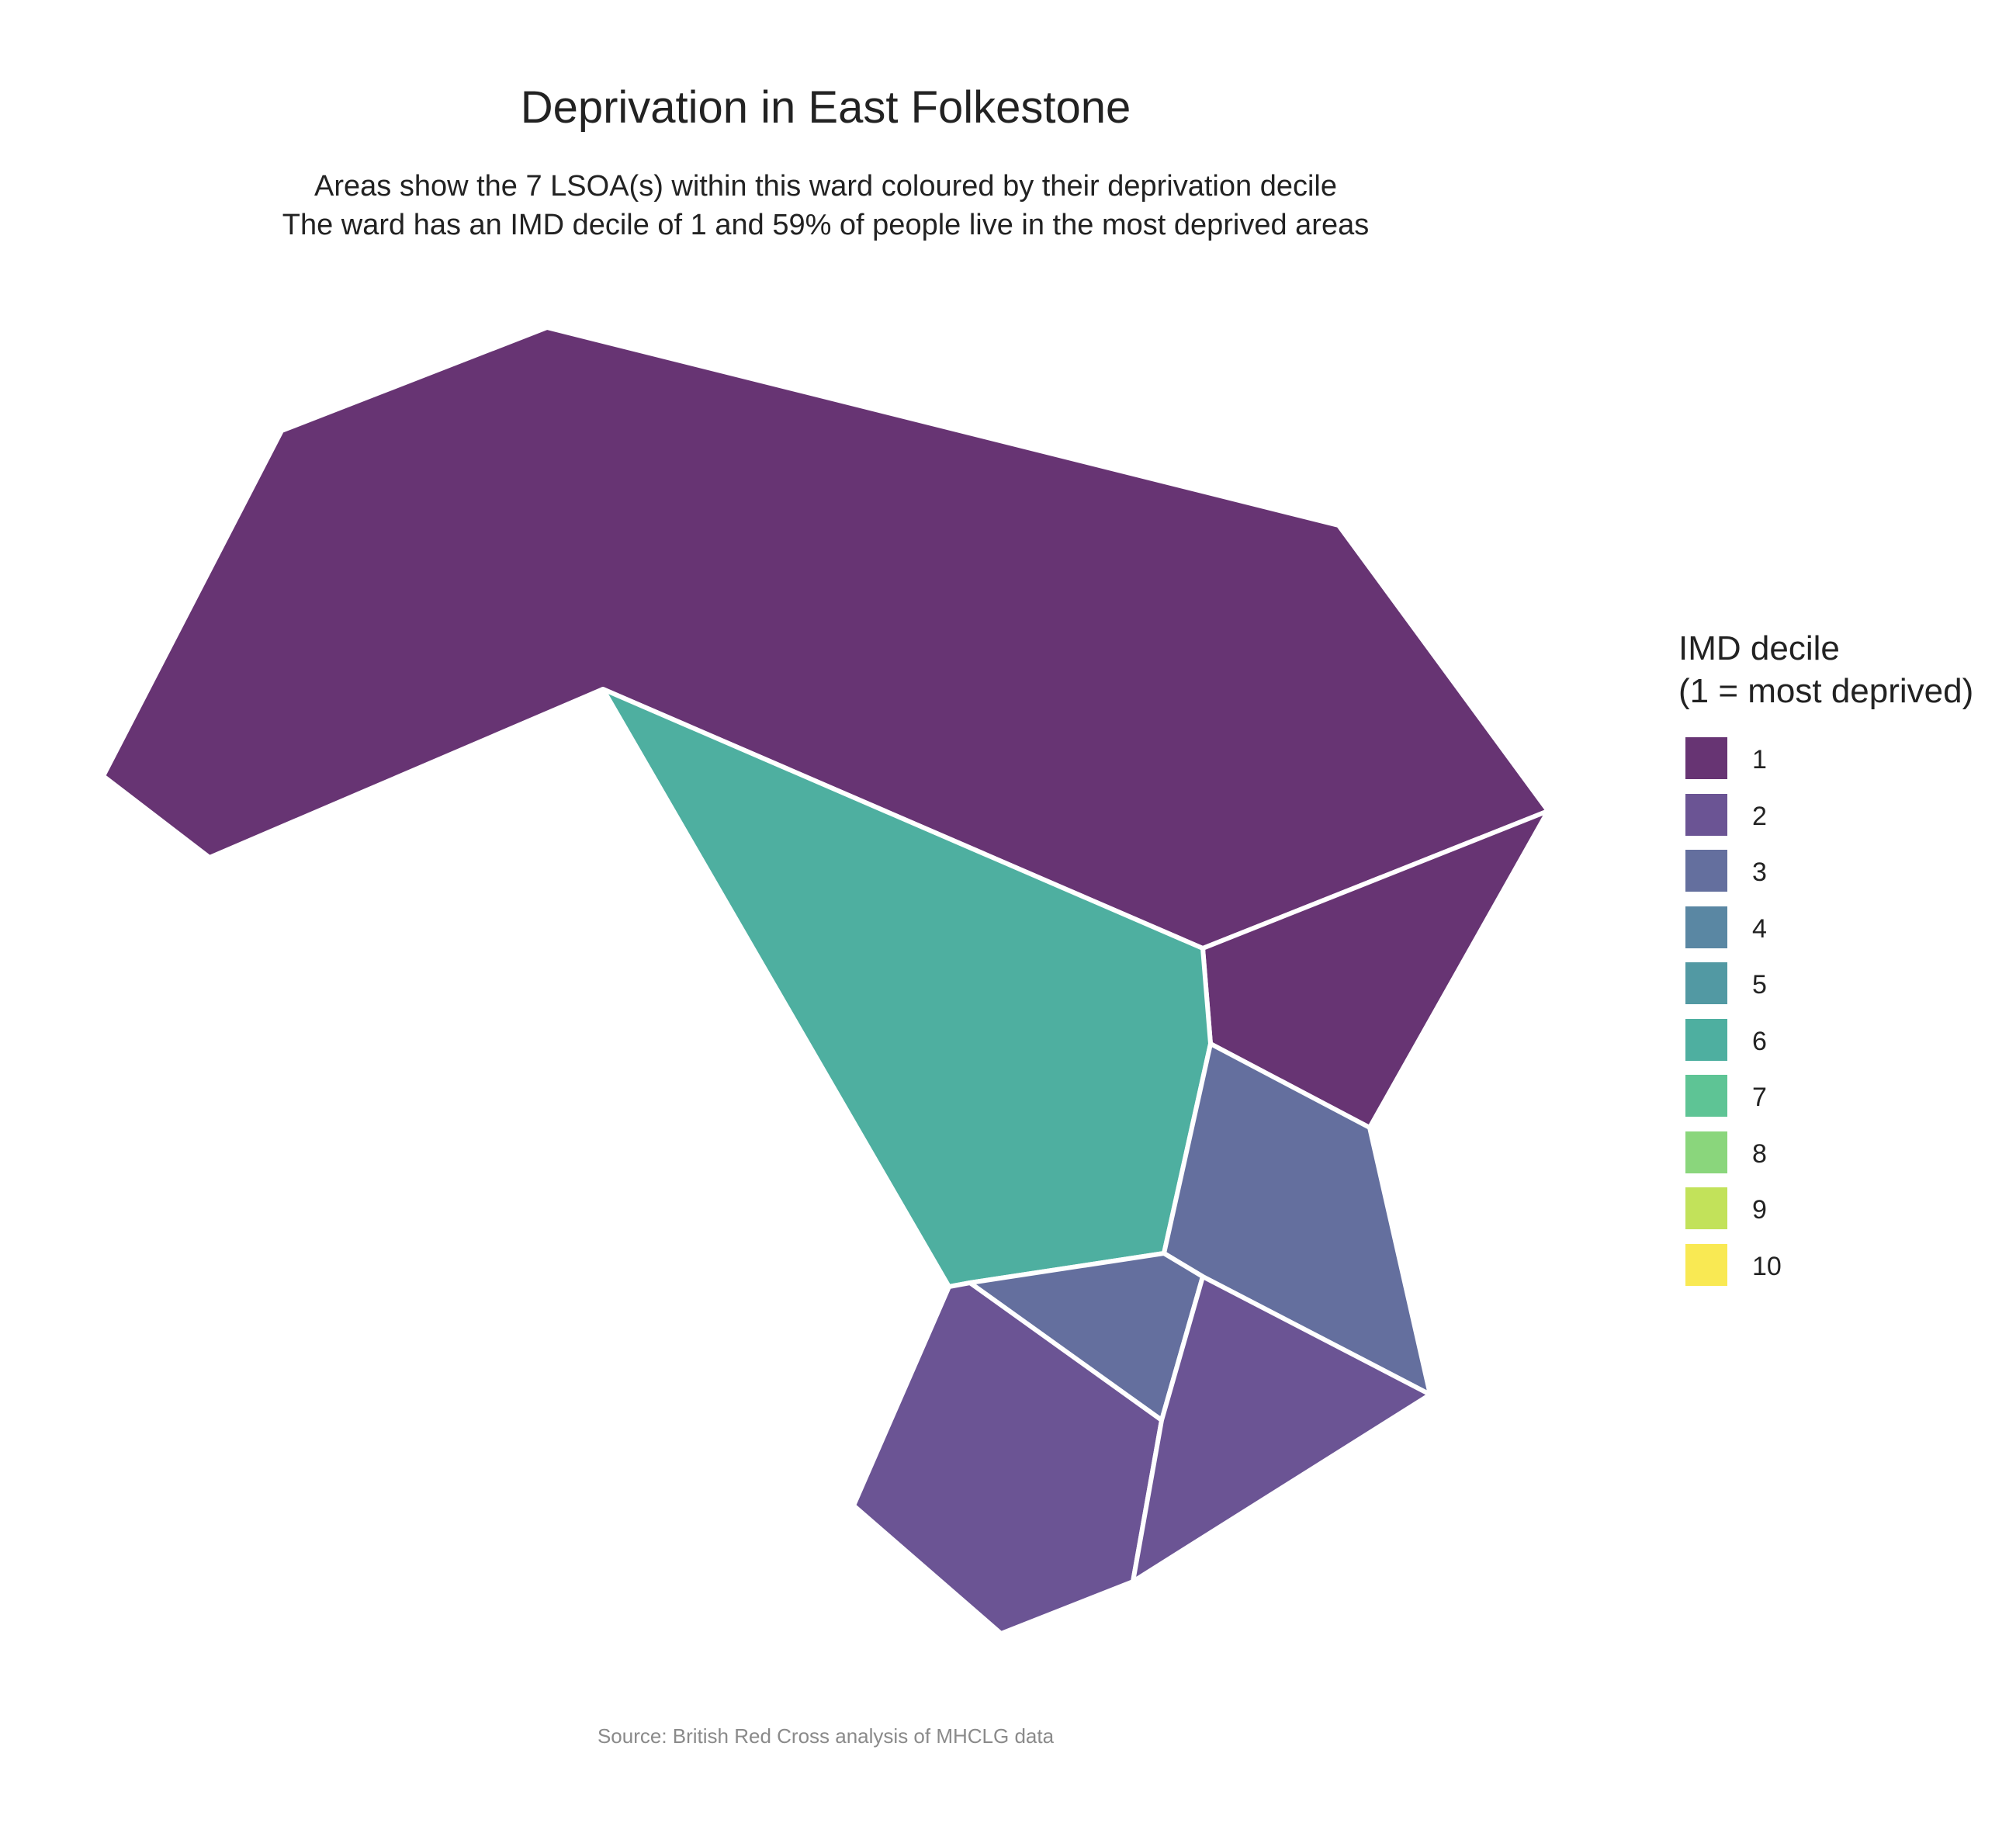 The height and width of the screenshot is (1833, 2016). Describe the element at coordinates (1826, 691) in the screenshot. I see `legend-title-line-2: (1 = most deprived)` at that location.